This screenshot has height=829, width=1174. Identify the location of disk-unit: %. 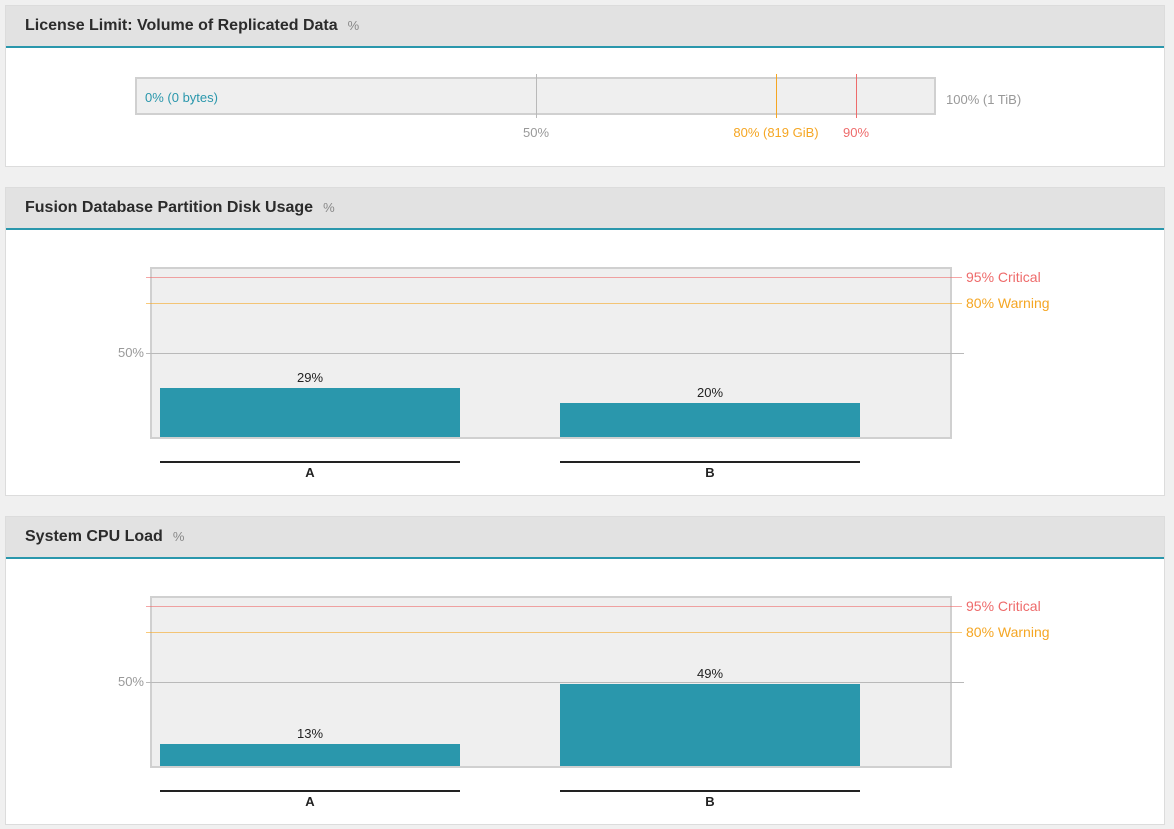
(329, 207).